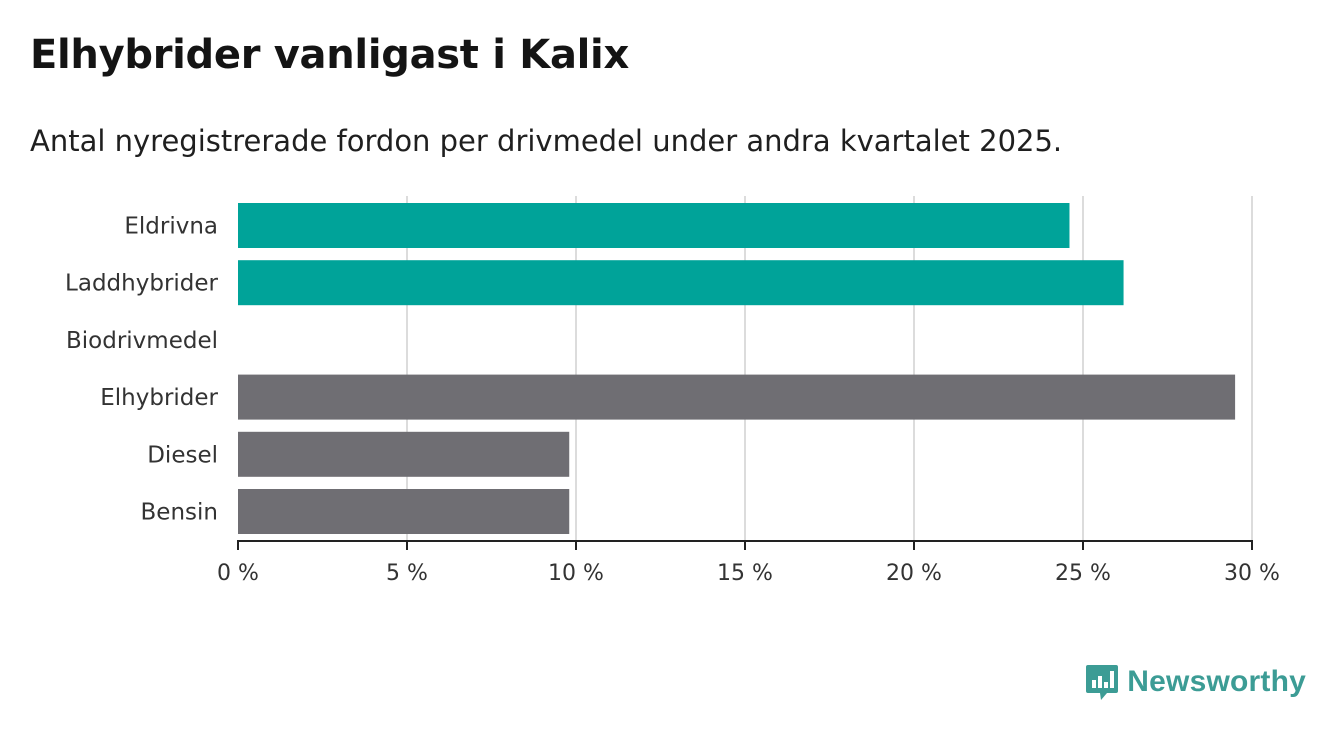  Describe the element at coordinates (914, 573) in the screenshot. I see `x-tick-label: 20 %` at that location.